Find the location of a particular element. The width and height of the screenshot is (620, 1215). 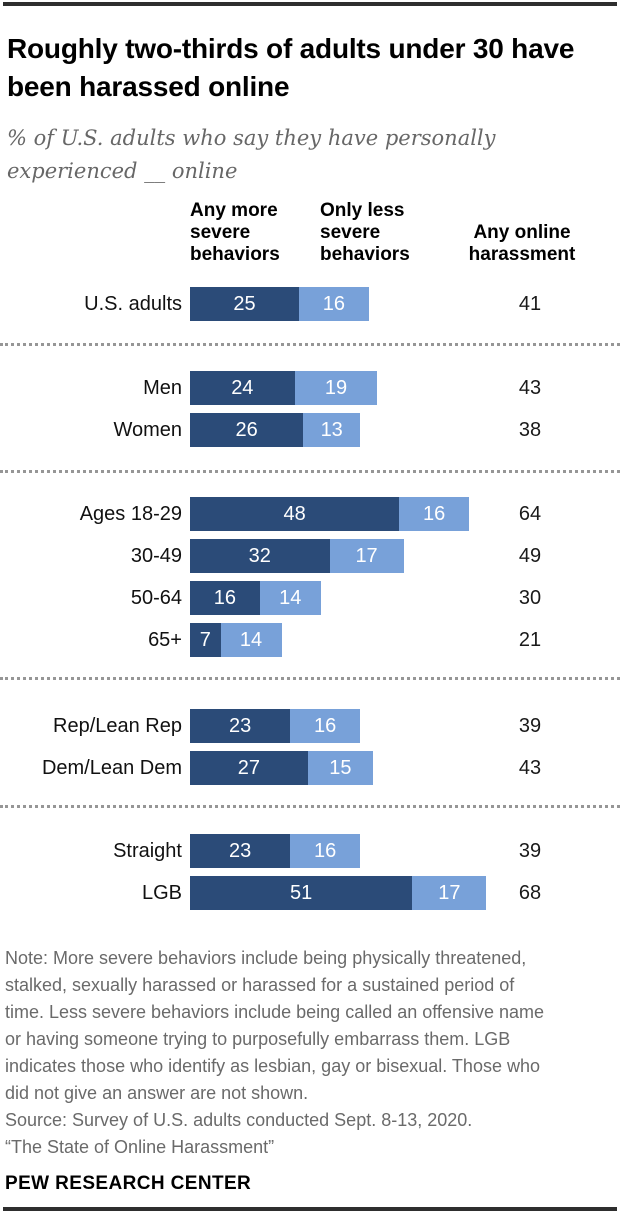

bar-value-less-severe: 15 is located at coordinates (340, 767).